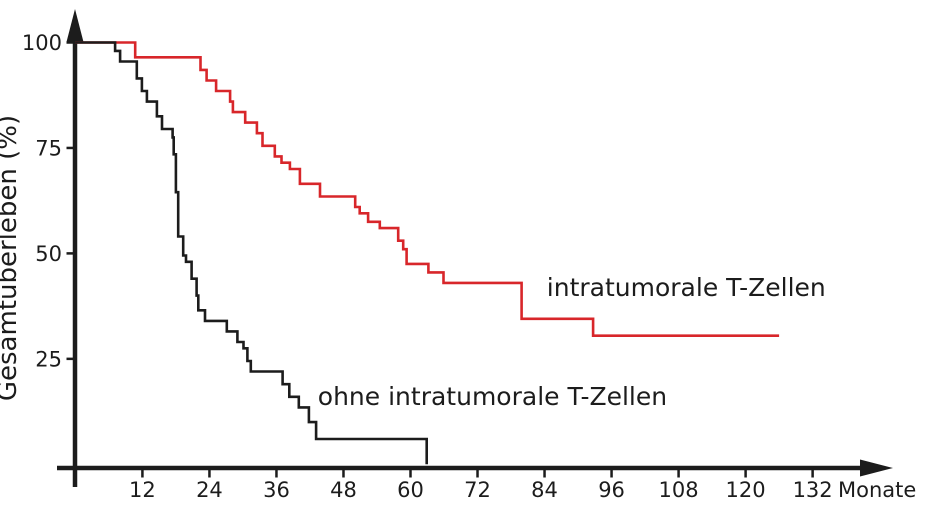  What do you see at coordinates (410, 490) in the screenshot?
I see `x-tick-label: 60` at bounding box center [410, 490].